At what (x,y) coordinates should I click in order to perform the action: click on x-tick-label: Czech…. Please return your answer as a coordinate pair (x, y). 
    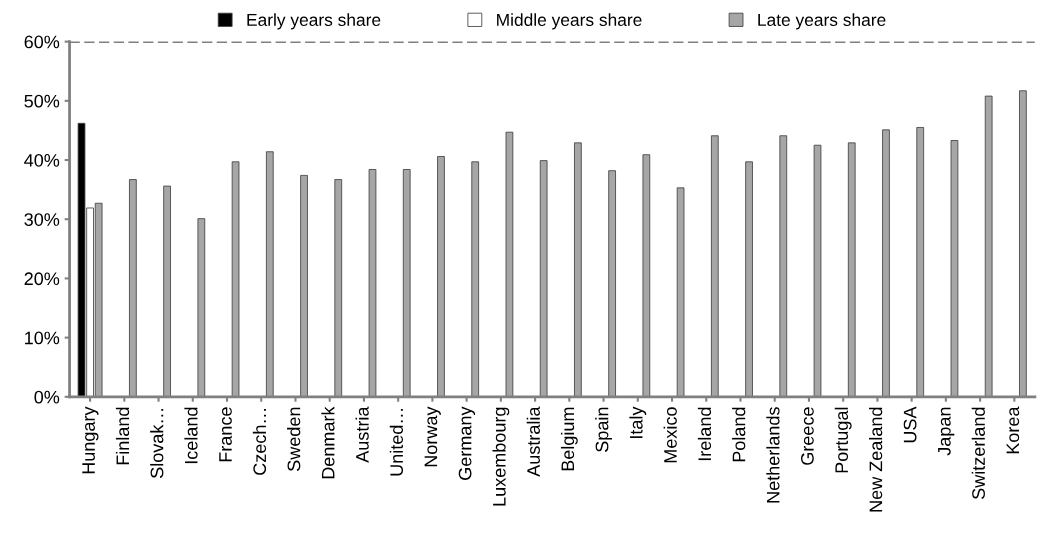
    Looking at the image, I should click on (259, 442).